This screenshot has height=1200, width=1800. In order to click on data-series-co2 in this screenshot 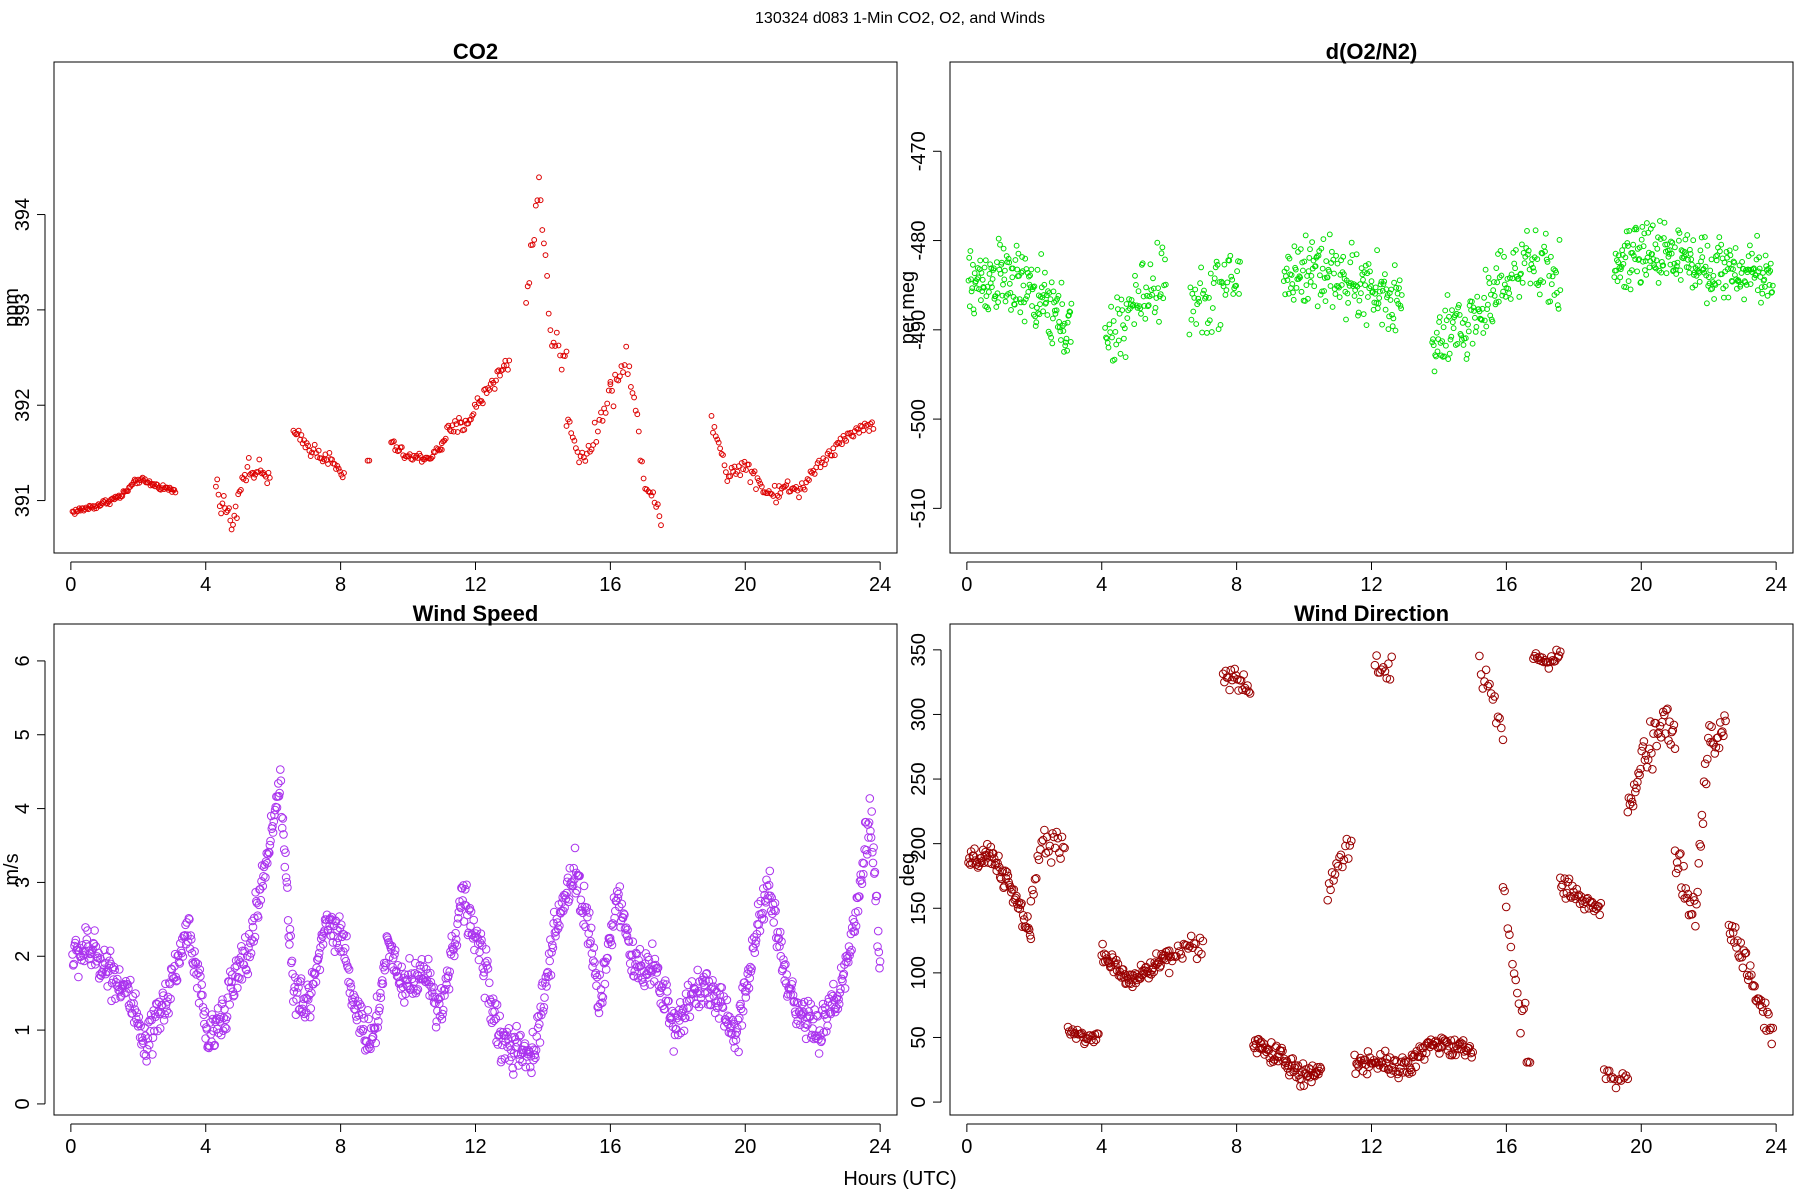, I will do `click(473, 353)`.